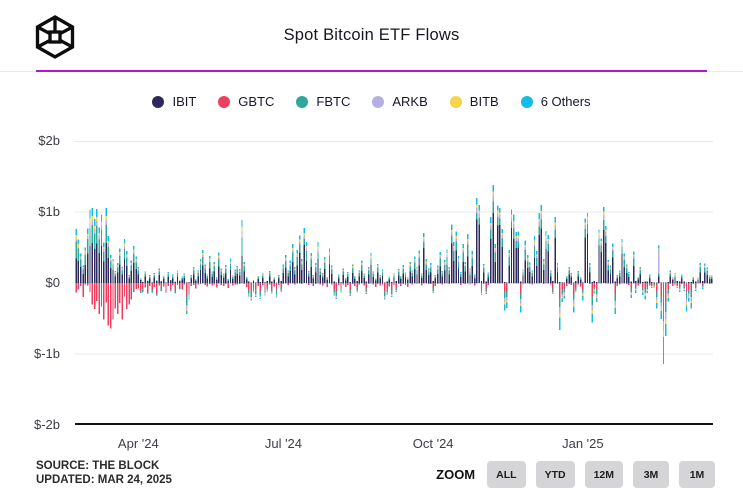 The image size is (743, 500). What do you see at coordinates (333, 101) in the screenshot?
I see `legend-label: FBTC` at bounding box center [333, 101].